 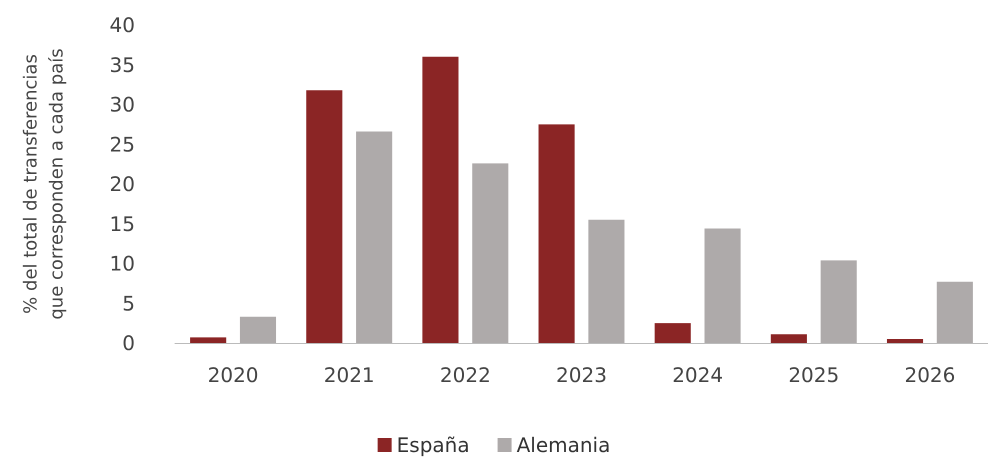 I want to click on y-tick-label: 35, so click(x=122, y=64).